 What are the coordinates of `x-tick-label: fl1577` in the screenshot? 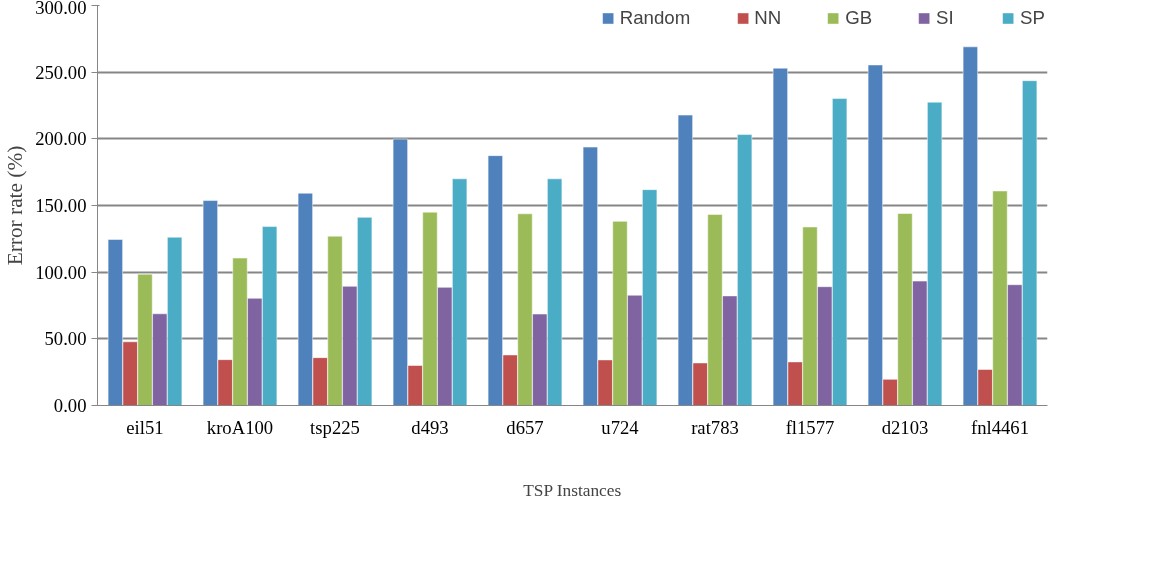 It's located at (810, 427).